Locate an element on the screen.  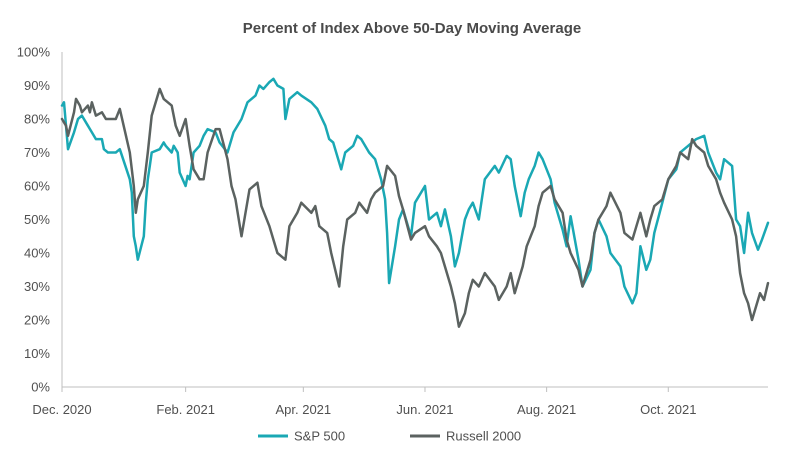
legend-label: S&P 500 is located at coordinates (319, 436).